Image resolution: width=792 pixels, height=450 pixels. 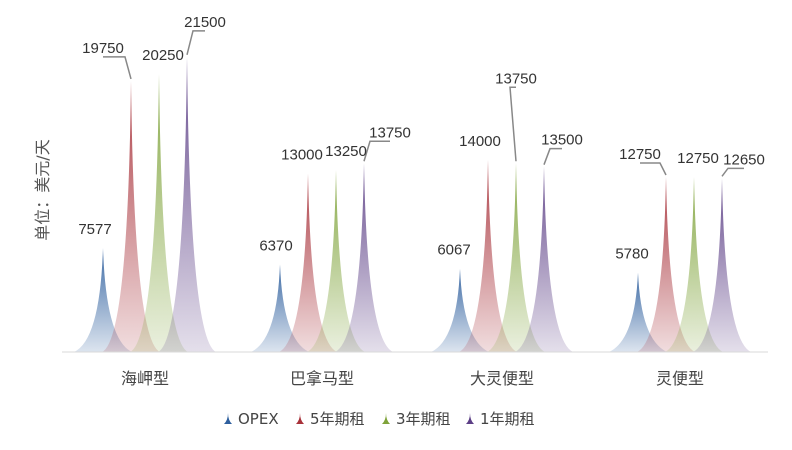 What do you see at coordinates (423, 419) in the screenshot?
I see `legend-label: 3年期租` at bounding box center [423, 419].